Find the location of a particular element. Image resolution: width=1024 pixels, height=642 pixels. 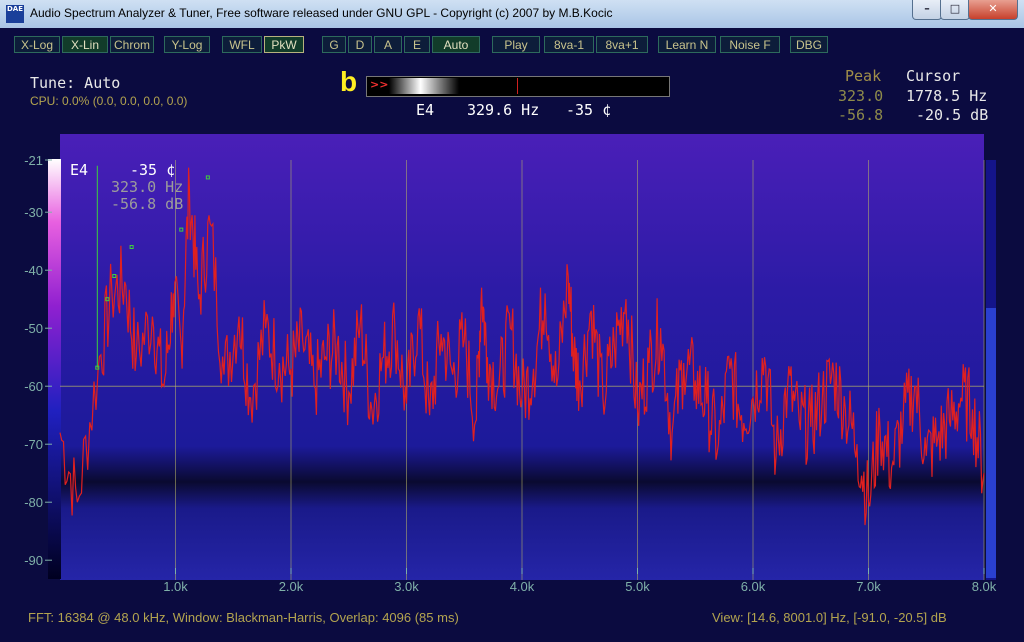

peak-label: Peak is located at coordinates (863, 76).